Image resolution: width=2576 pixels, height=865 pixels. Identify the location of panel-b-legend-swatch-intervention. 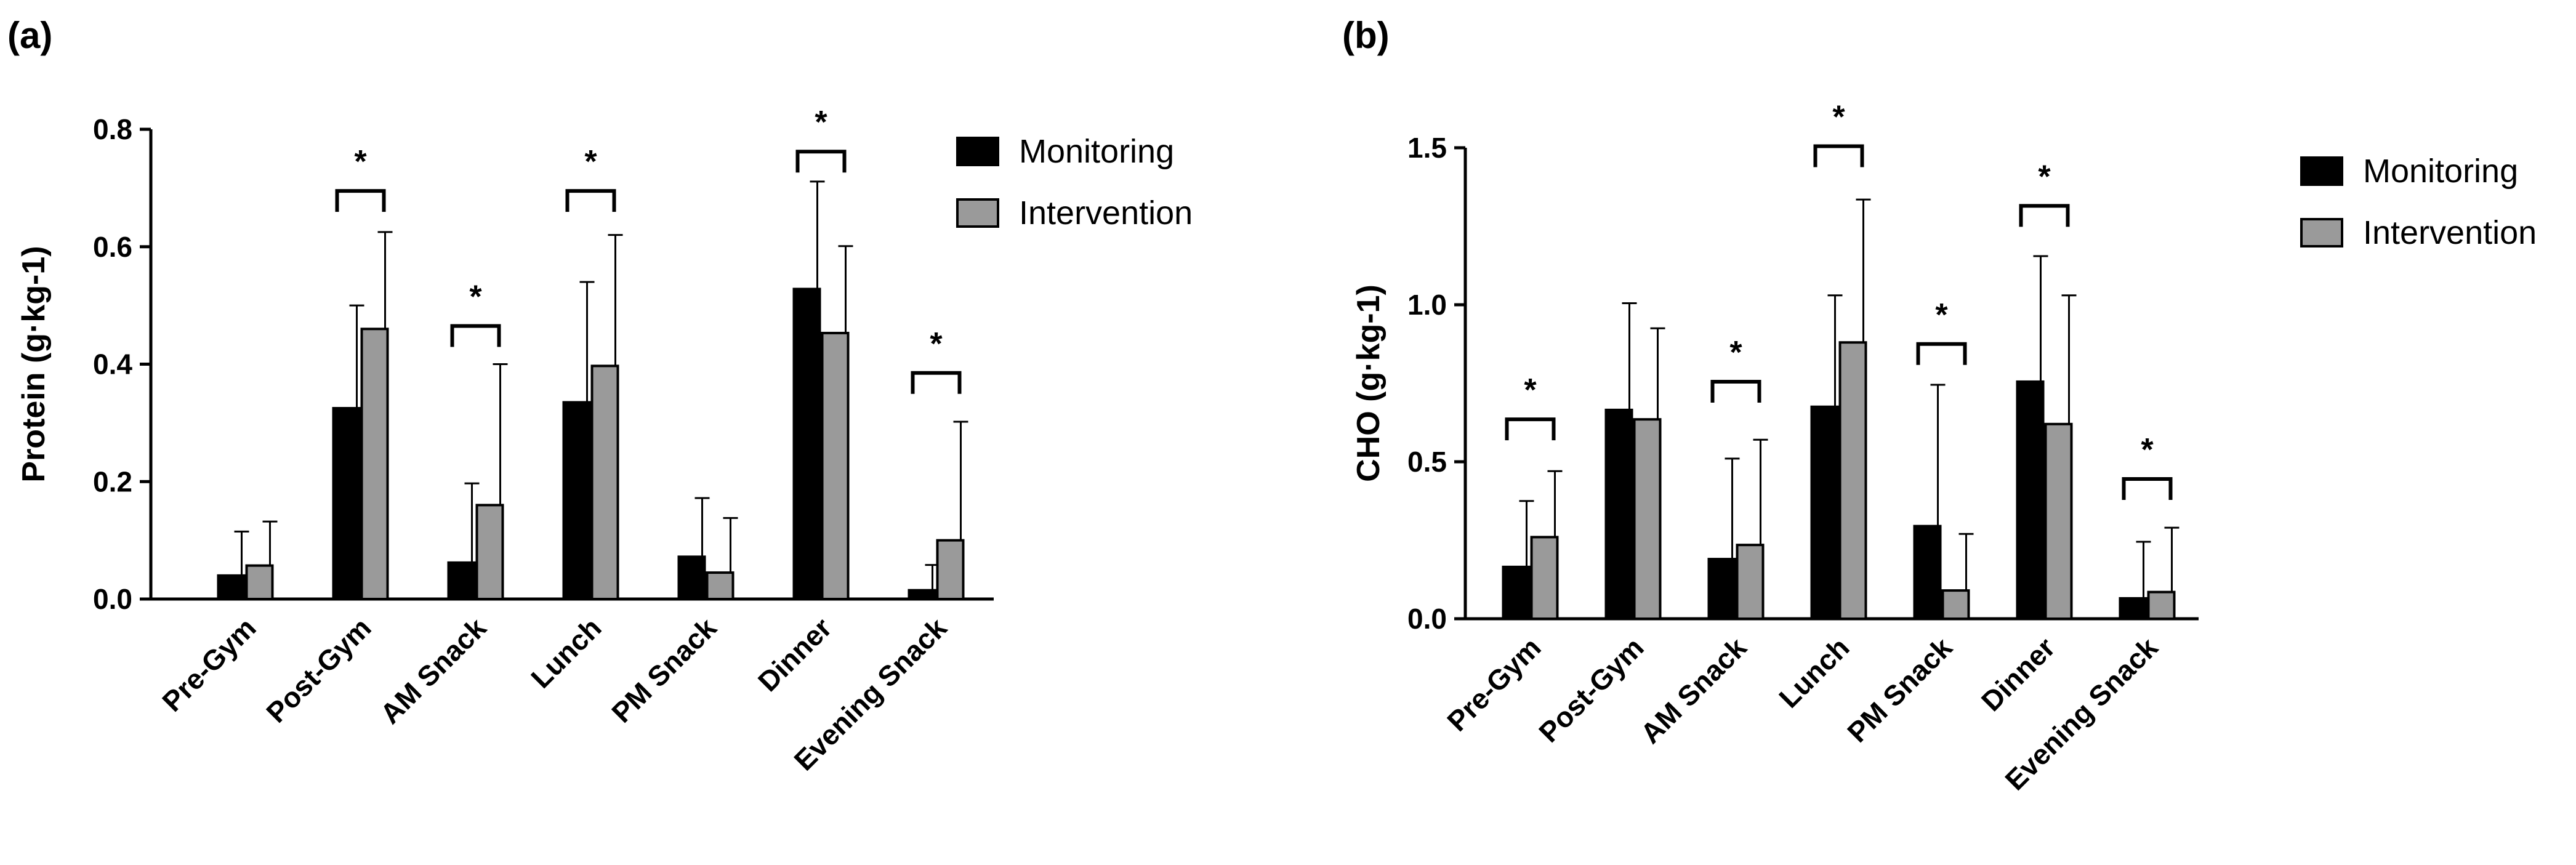
(2321, 232).